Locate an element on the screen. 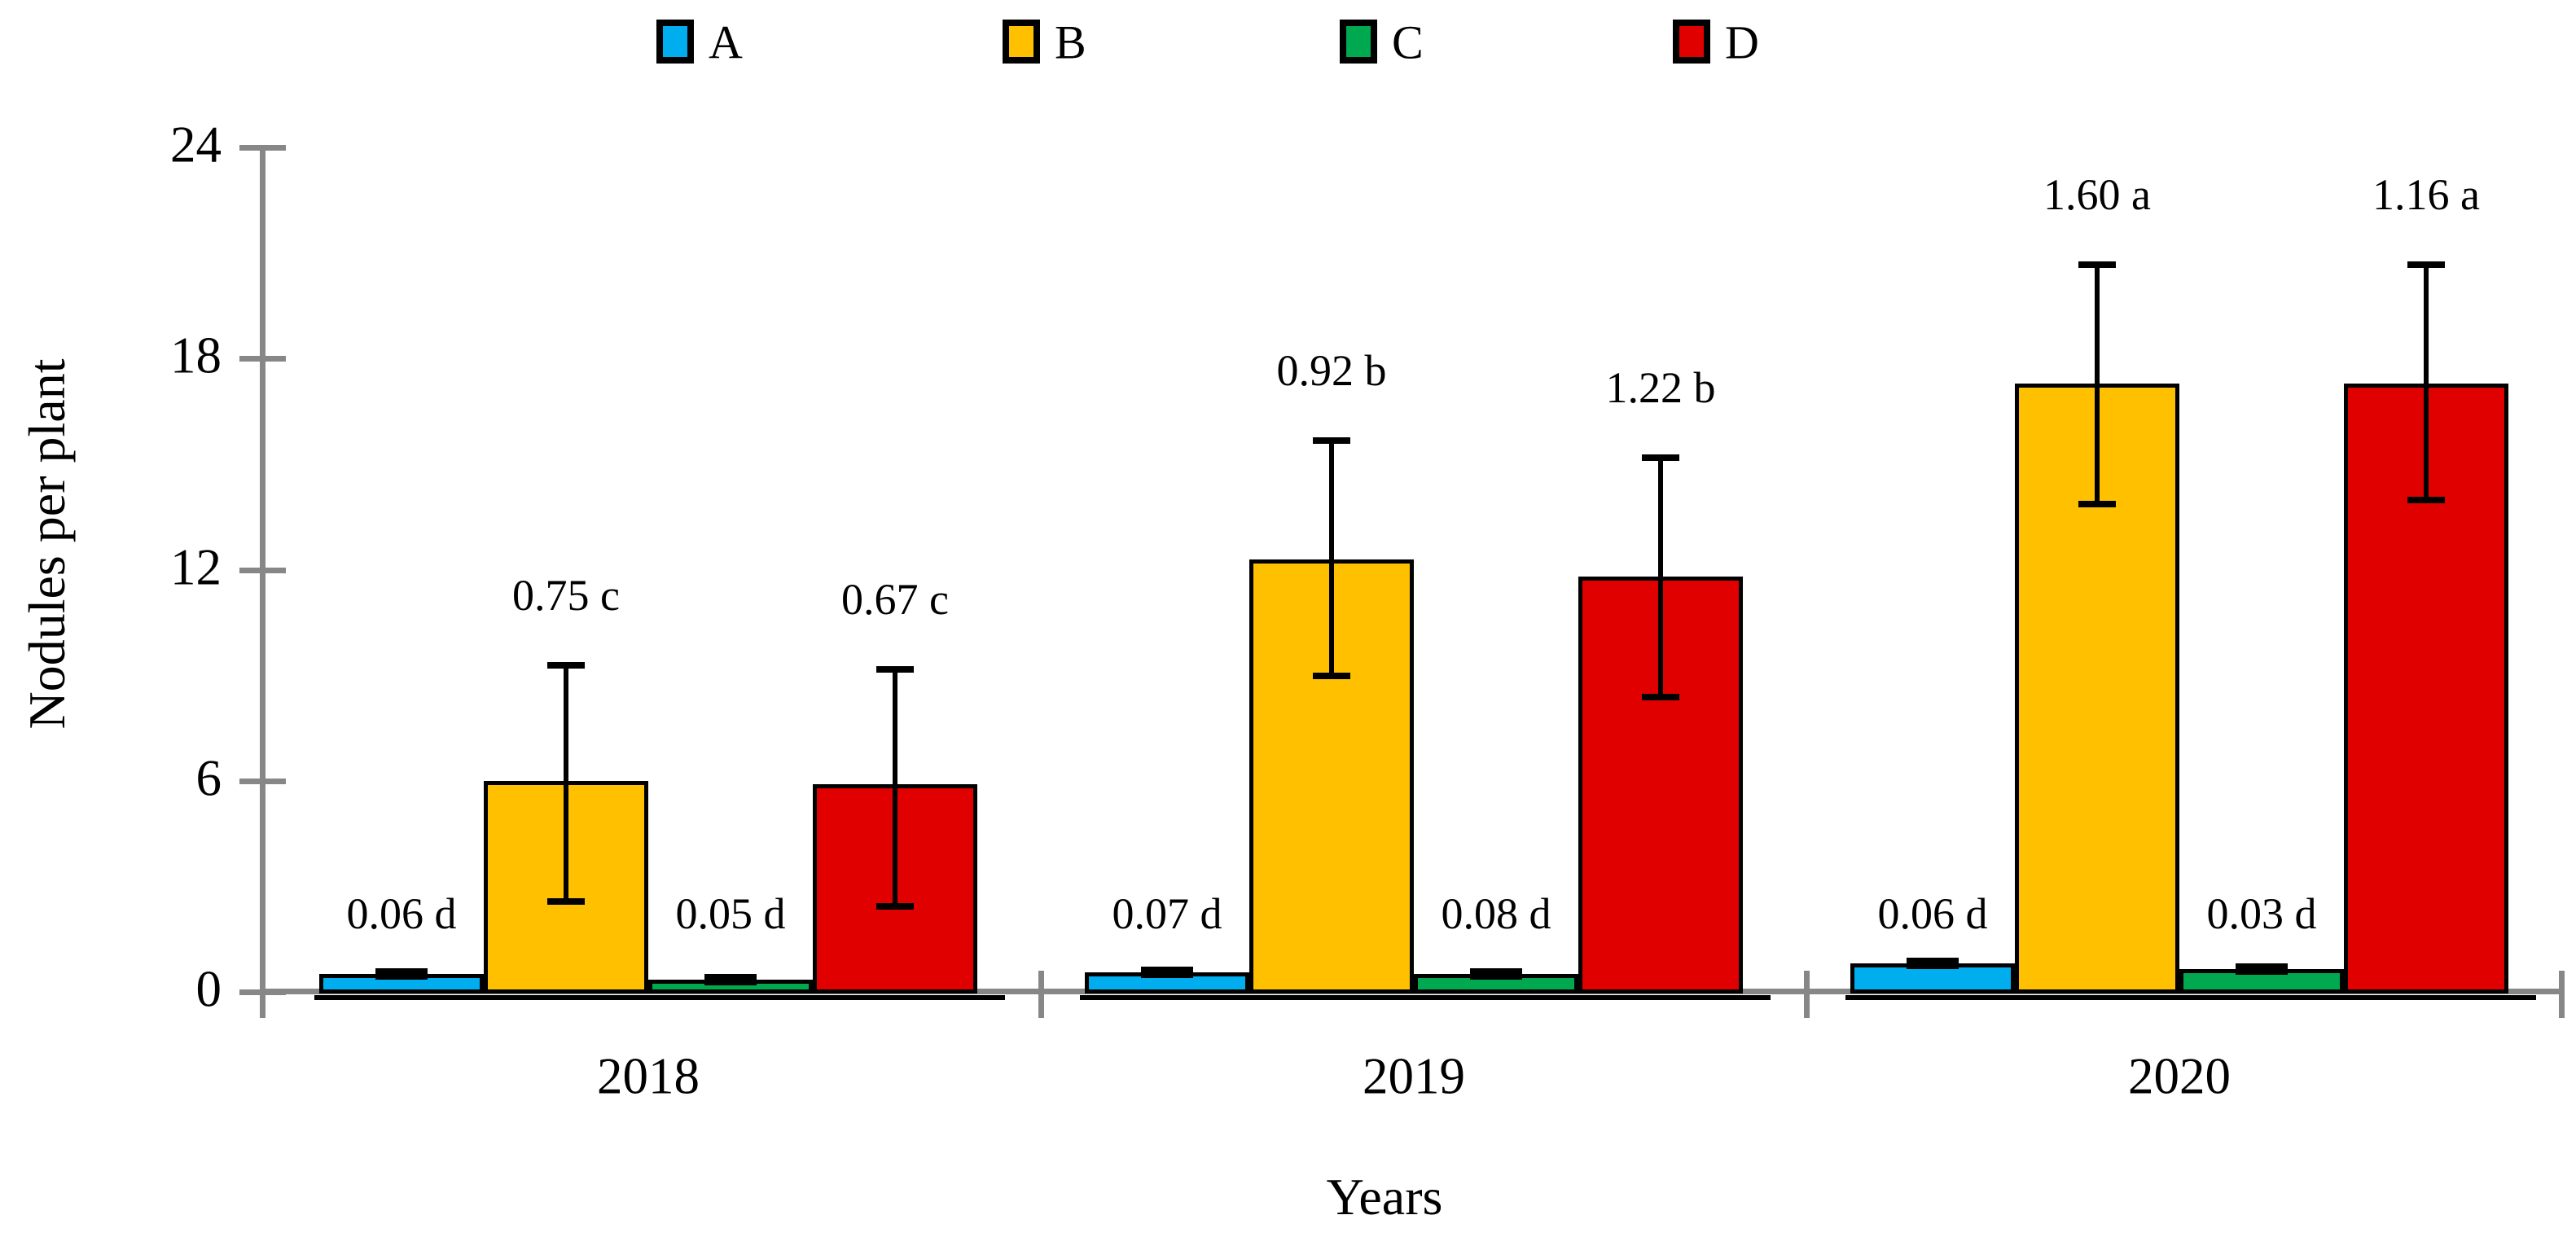 The height and width of the screenshot is (1237, 2576). y-tick-label: 12 is located at coordinates (196, 567).